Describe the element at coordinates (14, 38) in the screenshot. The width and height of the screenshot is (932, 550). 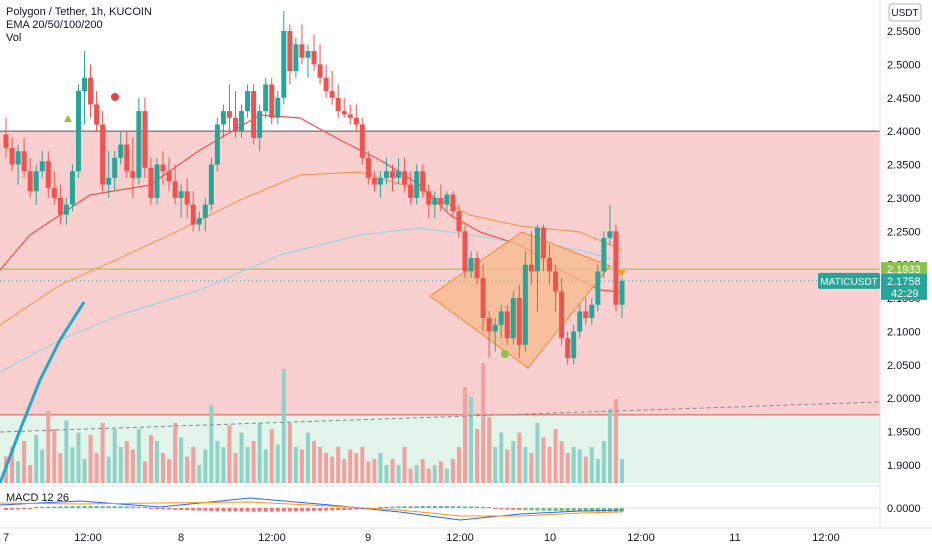
I see `legend-vol: Vol` at that location.